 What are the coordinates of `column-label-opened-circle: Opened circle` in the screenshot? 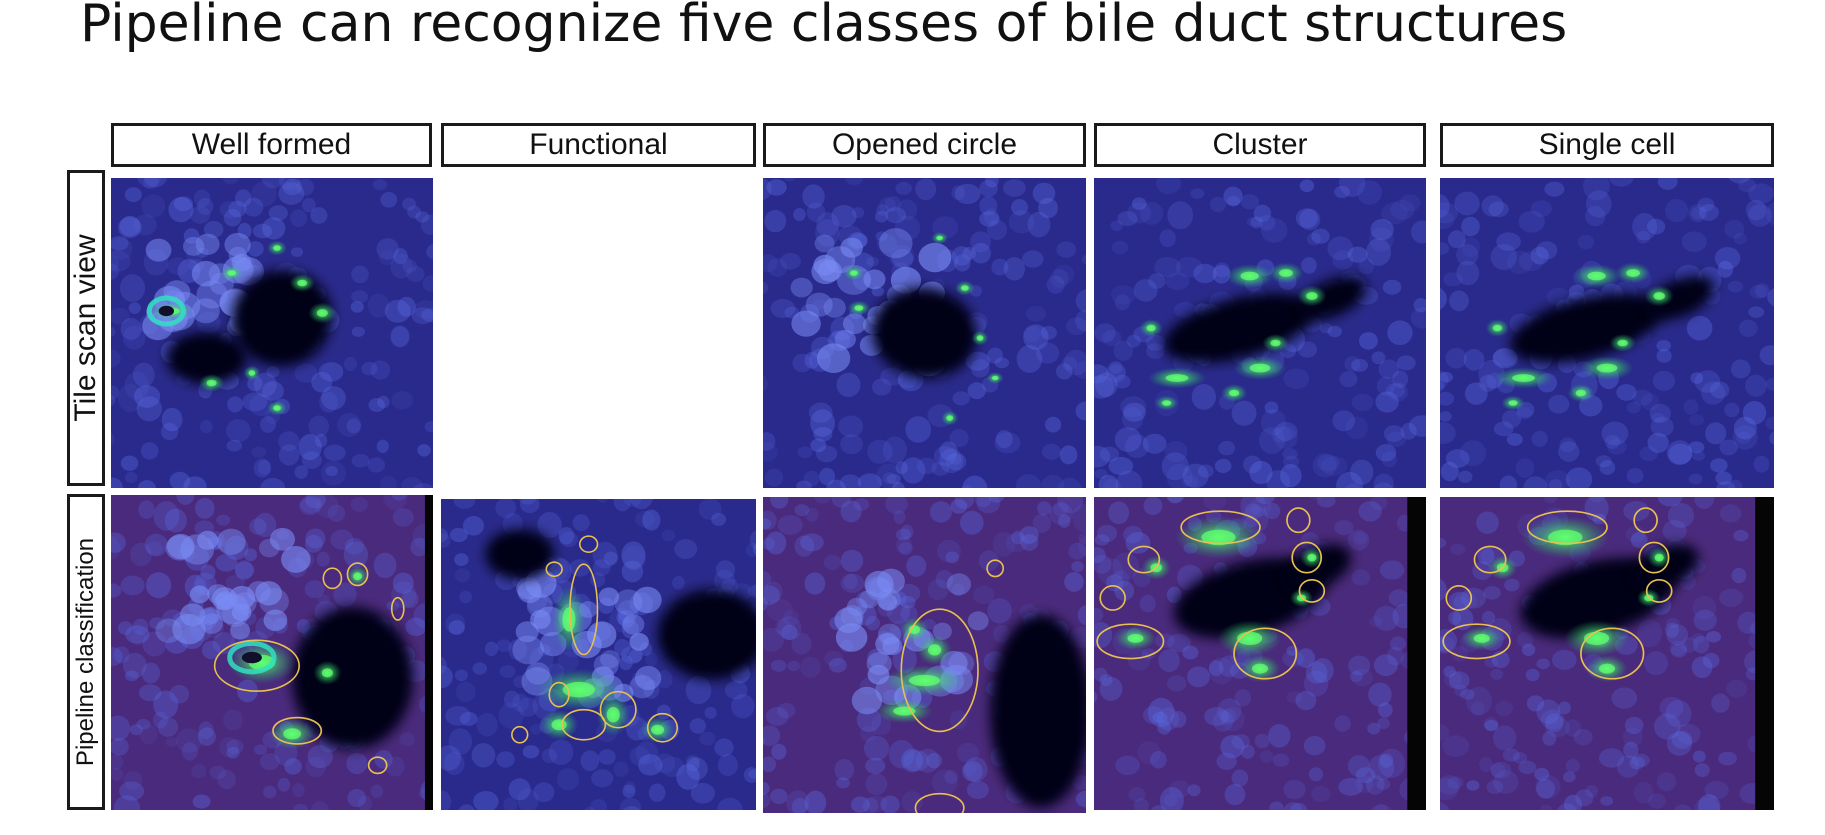 It's located at (924, 145).